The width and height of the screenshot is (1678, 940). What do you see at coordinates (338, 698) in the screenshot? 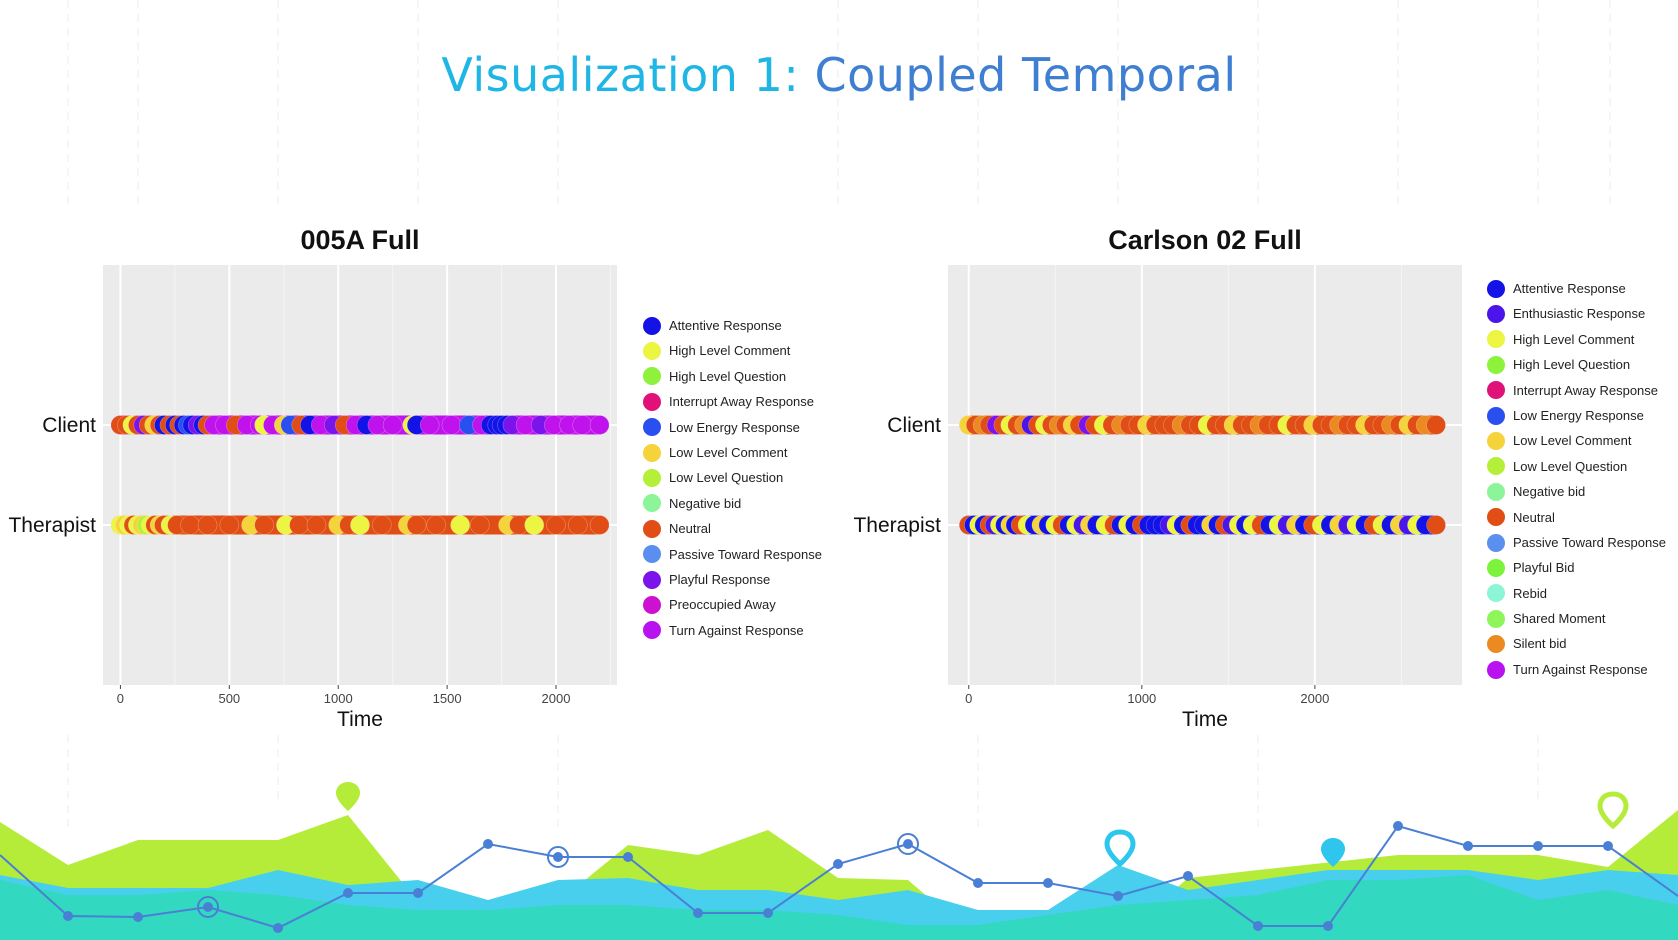
I see `x-tick-label: 1000` at bounding box center [338, 698].